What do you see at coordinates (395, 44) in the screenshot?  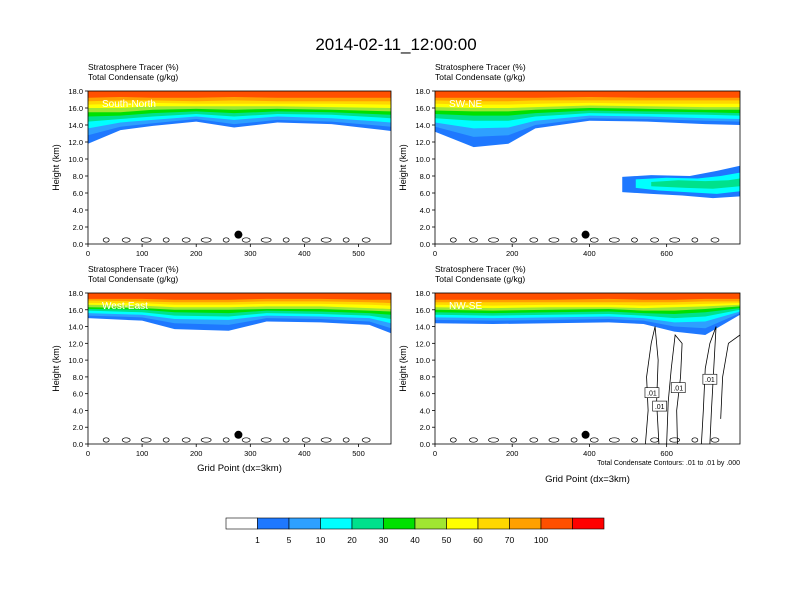 I see `figure-title: 2014-02-11_12:00:00` at bounding box center [395, 44].